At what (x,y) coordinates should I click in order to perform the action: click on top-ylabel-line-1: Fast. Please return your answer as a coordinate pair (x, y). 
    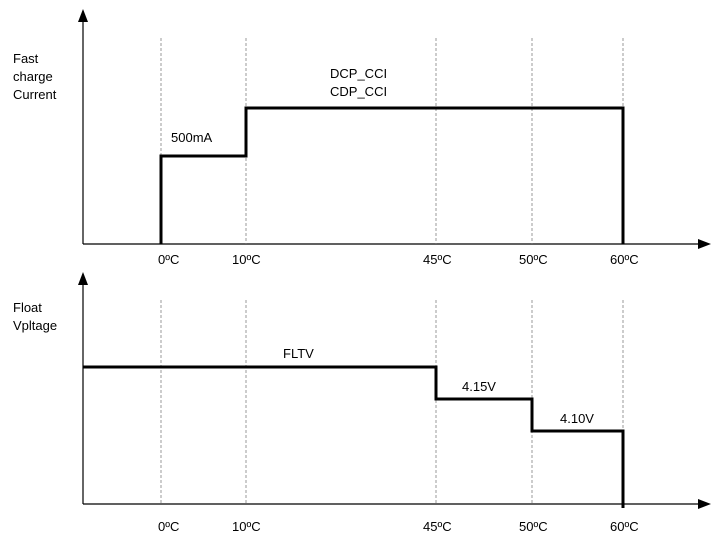
    Looking at the image, I should click on (26, 58).